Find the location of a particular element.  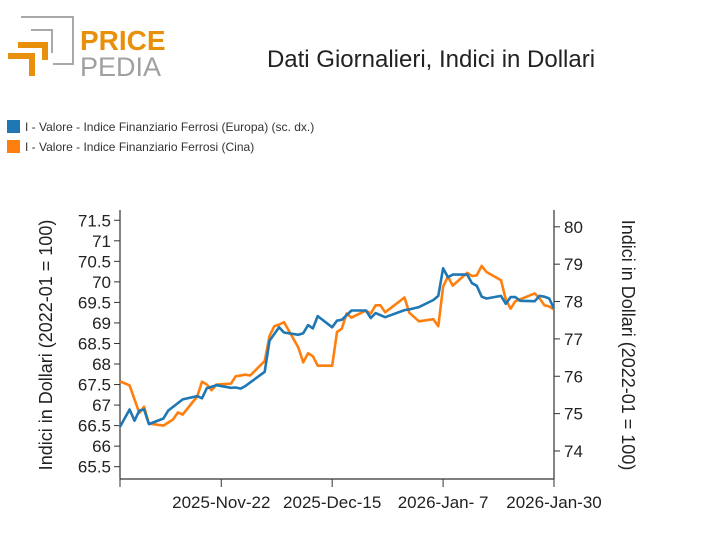

y-tick-label-right: 78 is located at coordinates (573, 302).